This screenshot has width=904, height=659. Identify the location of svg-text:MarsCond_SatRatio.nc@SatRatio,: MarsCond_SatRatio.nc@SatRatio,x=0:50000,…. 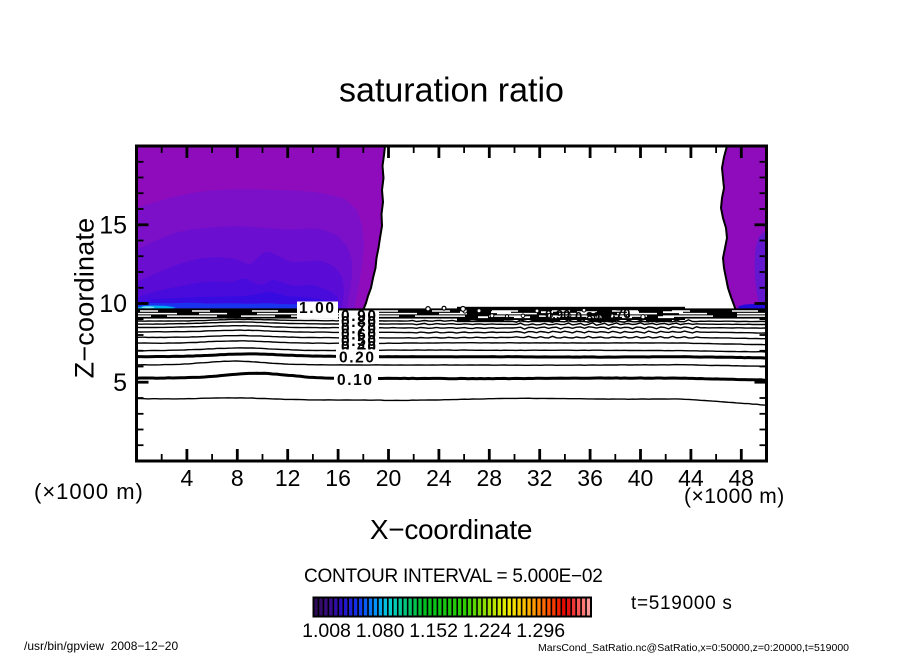
(693, 648).